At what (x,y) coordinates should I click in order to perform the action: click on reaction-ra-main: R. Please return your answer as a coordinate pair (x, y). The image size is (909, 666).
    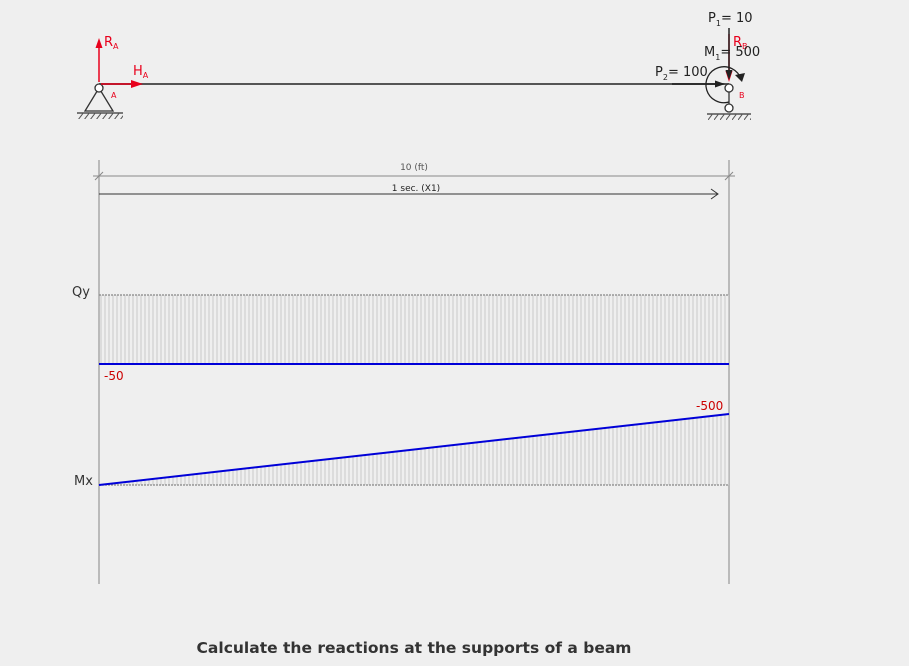
    Looking at the image, I should click on (108, 42).